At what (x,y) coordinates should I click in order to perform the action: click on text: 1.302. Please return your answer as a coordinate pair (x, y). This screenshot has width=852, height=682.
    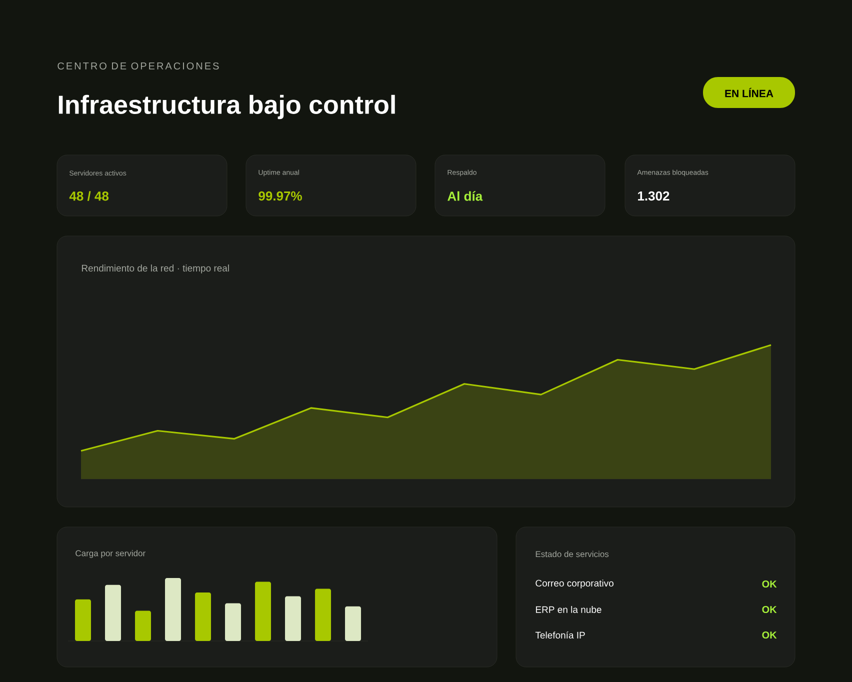
    Looking at the image, I should click on (654, 196).